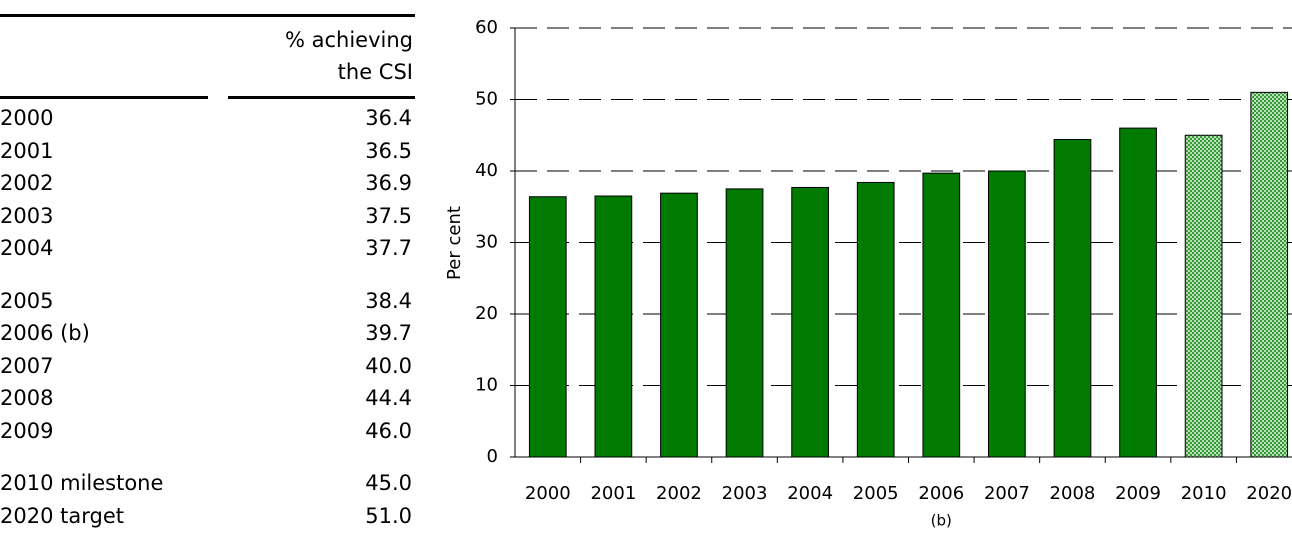 This screenshot has height=534, width=1292. Describe the element at coordinates (206, 434) in the screenshot. I see `table-row: 2009 46.0` at that location.